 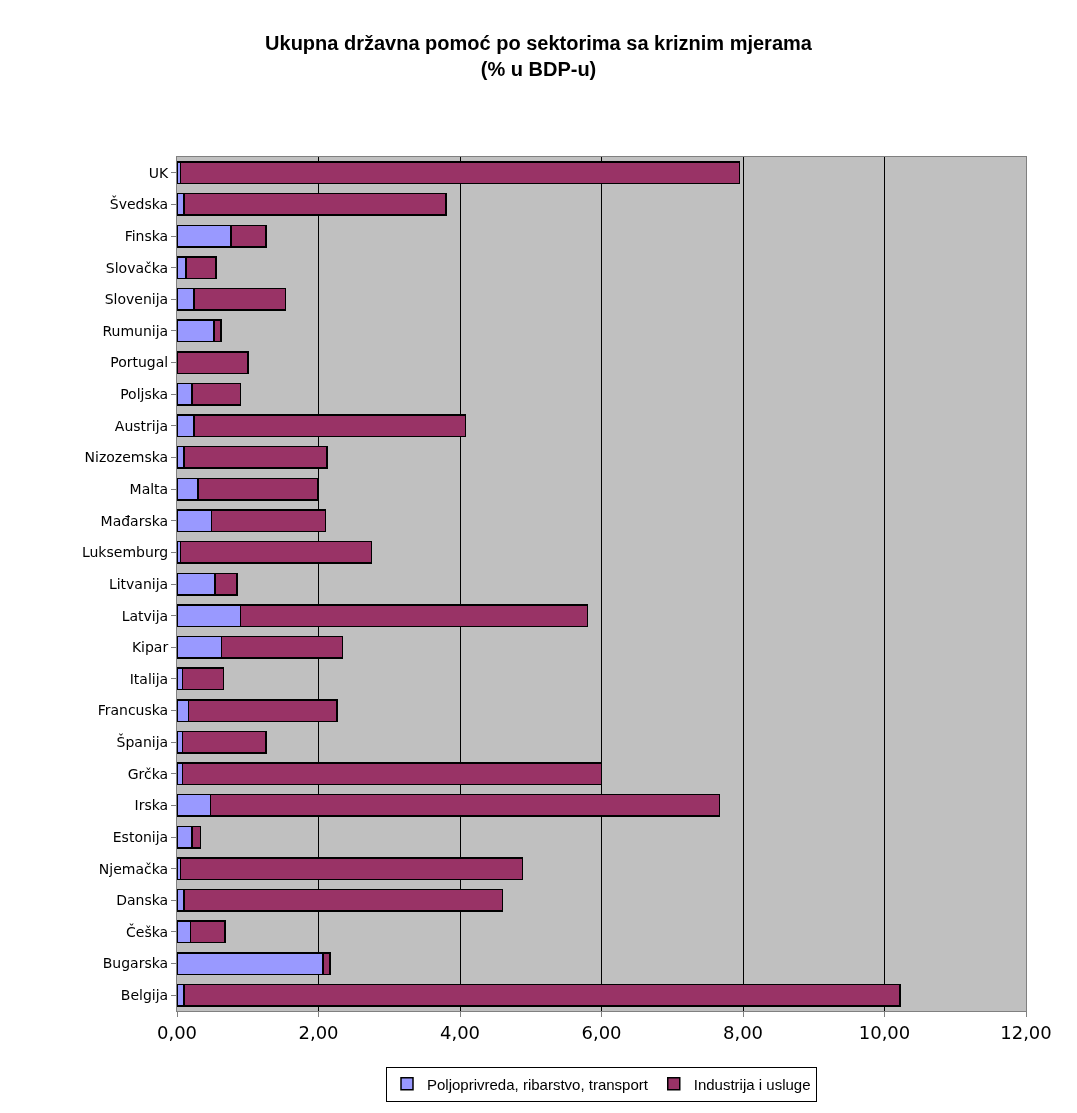 What do you see at coordinates (752, 1084) in the screenshot?
I see `legend-label: Industrija i usluge` at bounding box center [752, 1084].